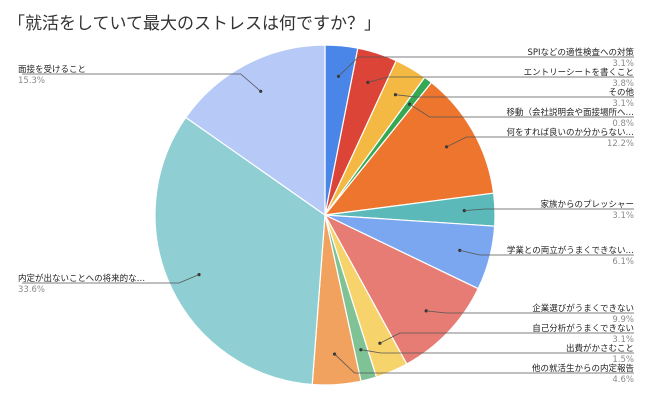  What do you see at coordinates (546, 253) in the screenshot?
I see `slice-7-leader-line` at bounding box center [546, 253].